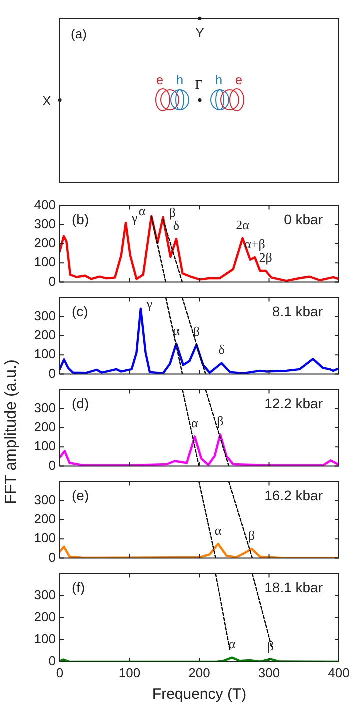 The image size is (357, 709). Describe the element at coordinates (199, 85) in the screenshot. I see `text: Γ` at that location.